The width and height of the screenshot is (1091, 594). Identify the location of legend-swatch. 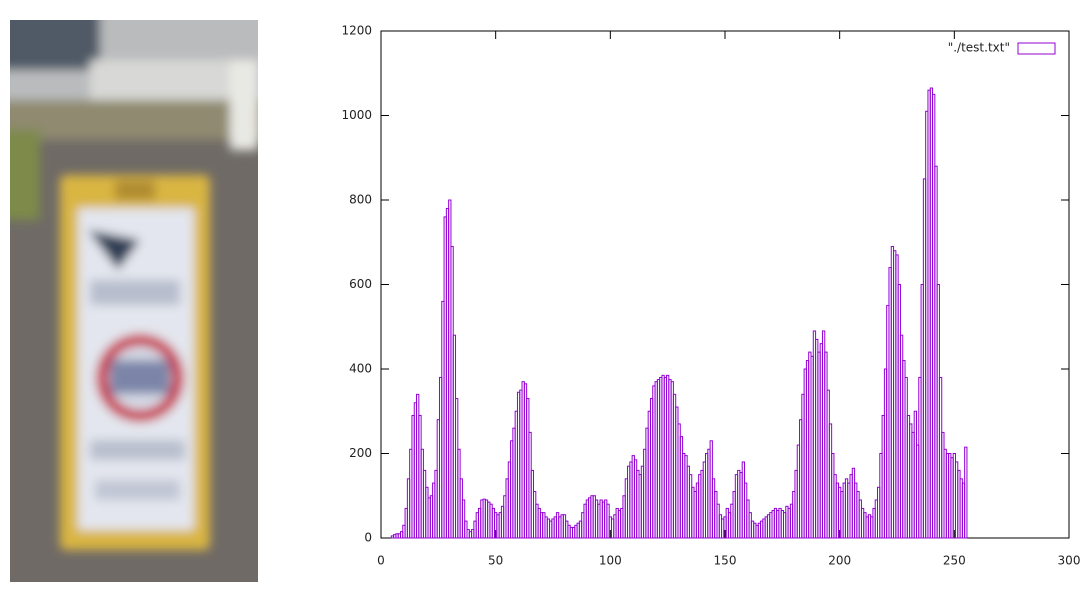
(1036, 48).